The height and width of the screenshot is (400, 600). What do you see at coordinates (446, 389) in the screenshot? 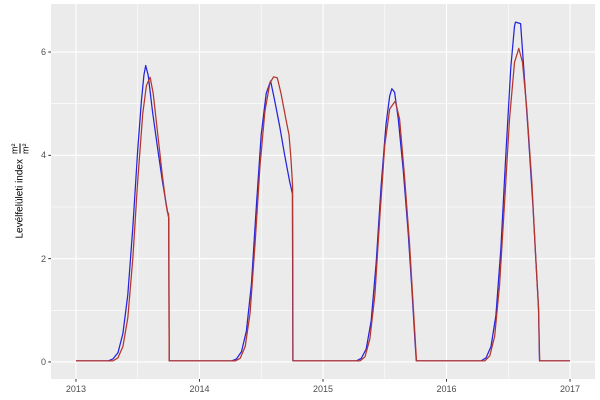
I see `x-tick-label: 2016` at bounding box center [446, 389].